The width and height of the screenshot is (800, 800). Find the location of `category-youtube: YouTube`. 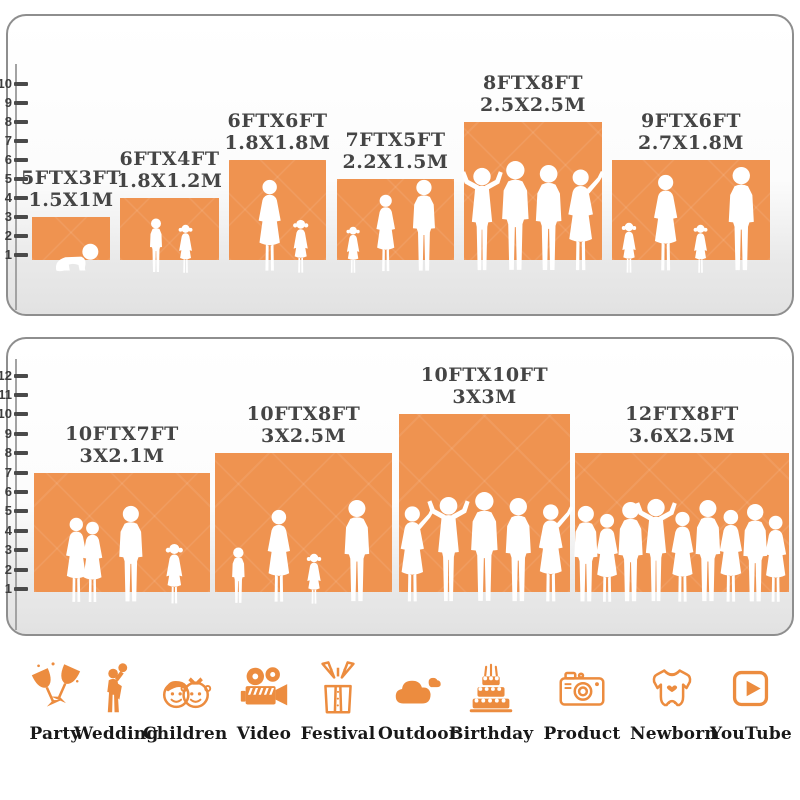

category-youtube: YouTube is located at coordinates (751, 702).